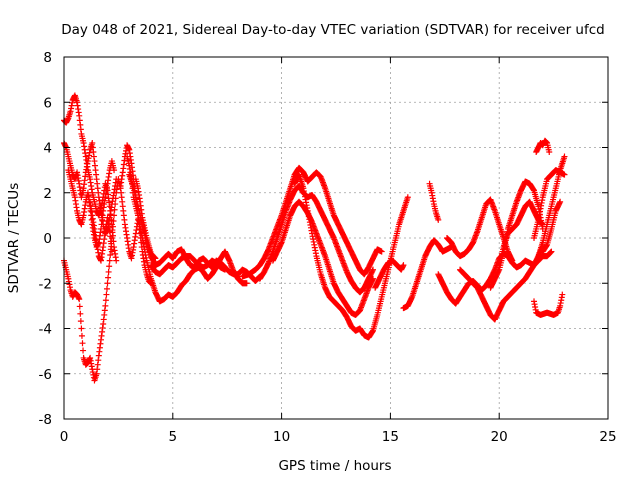 The height and width of the screenshot is (480, 640). I want to click on x-tick-label: 5, so click(173, 437).